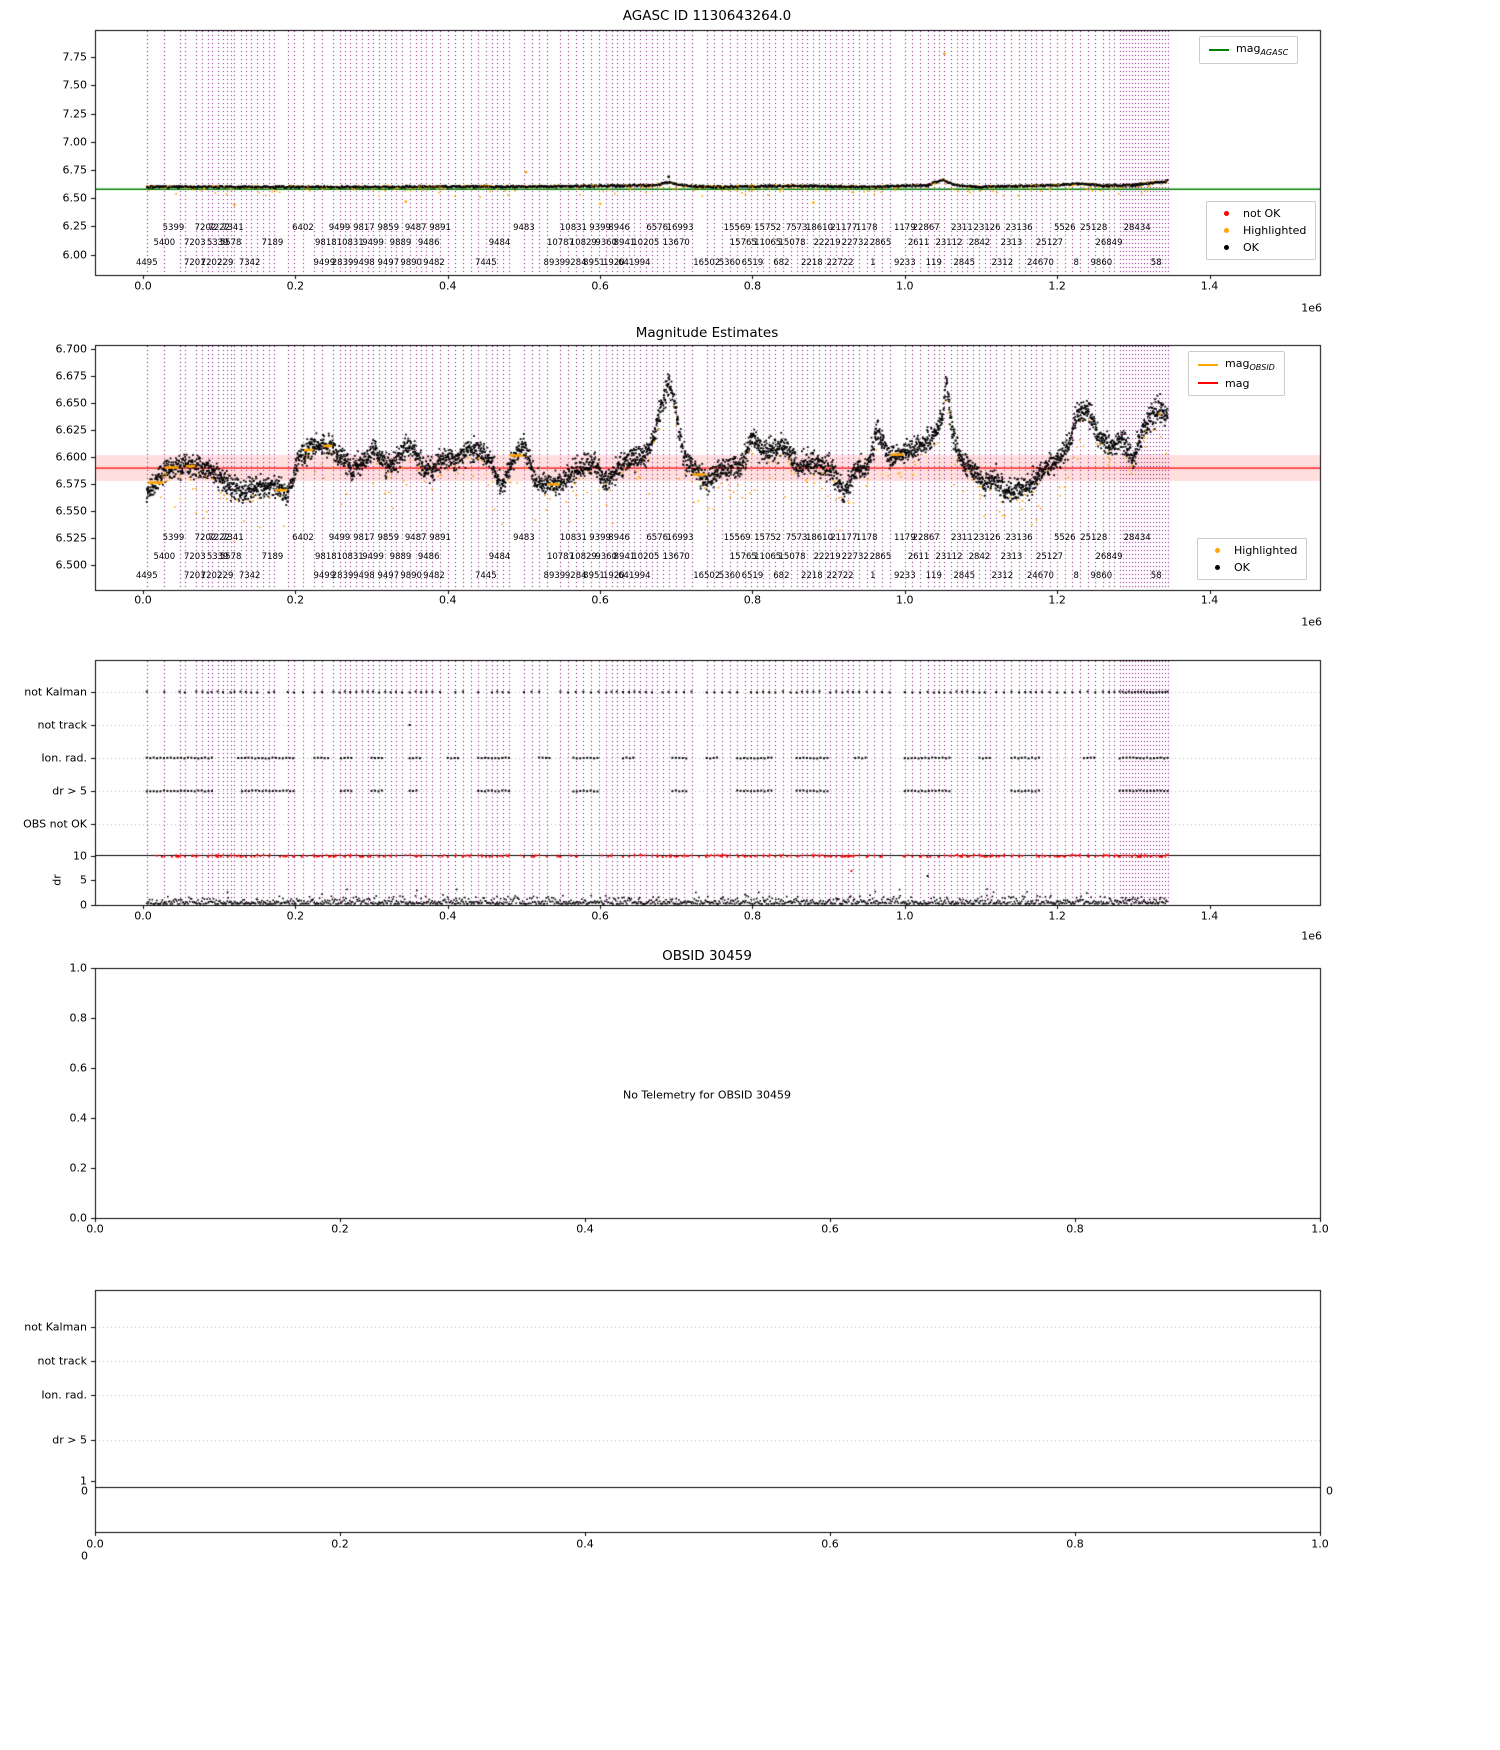  What do you see at coordinates (71, 511) in the screenshot?
I see `y-tick-label: 6.550` at bounding box center [71, 511].